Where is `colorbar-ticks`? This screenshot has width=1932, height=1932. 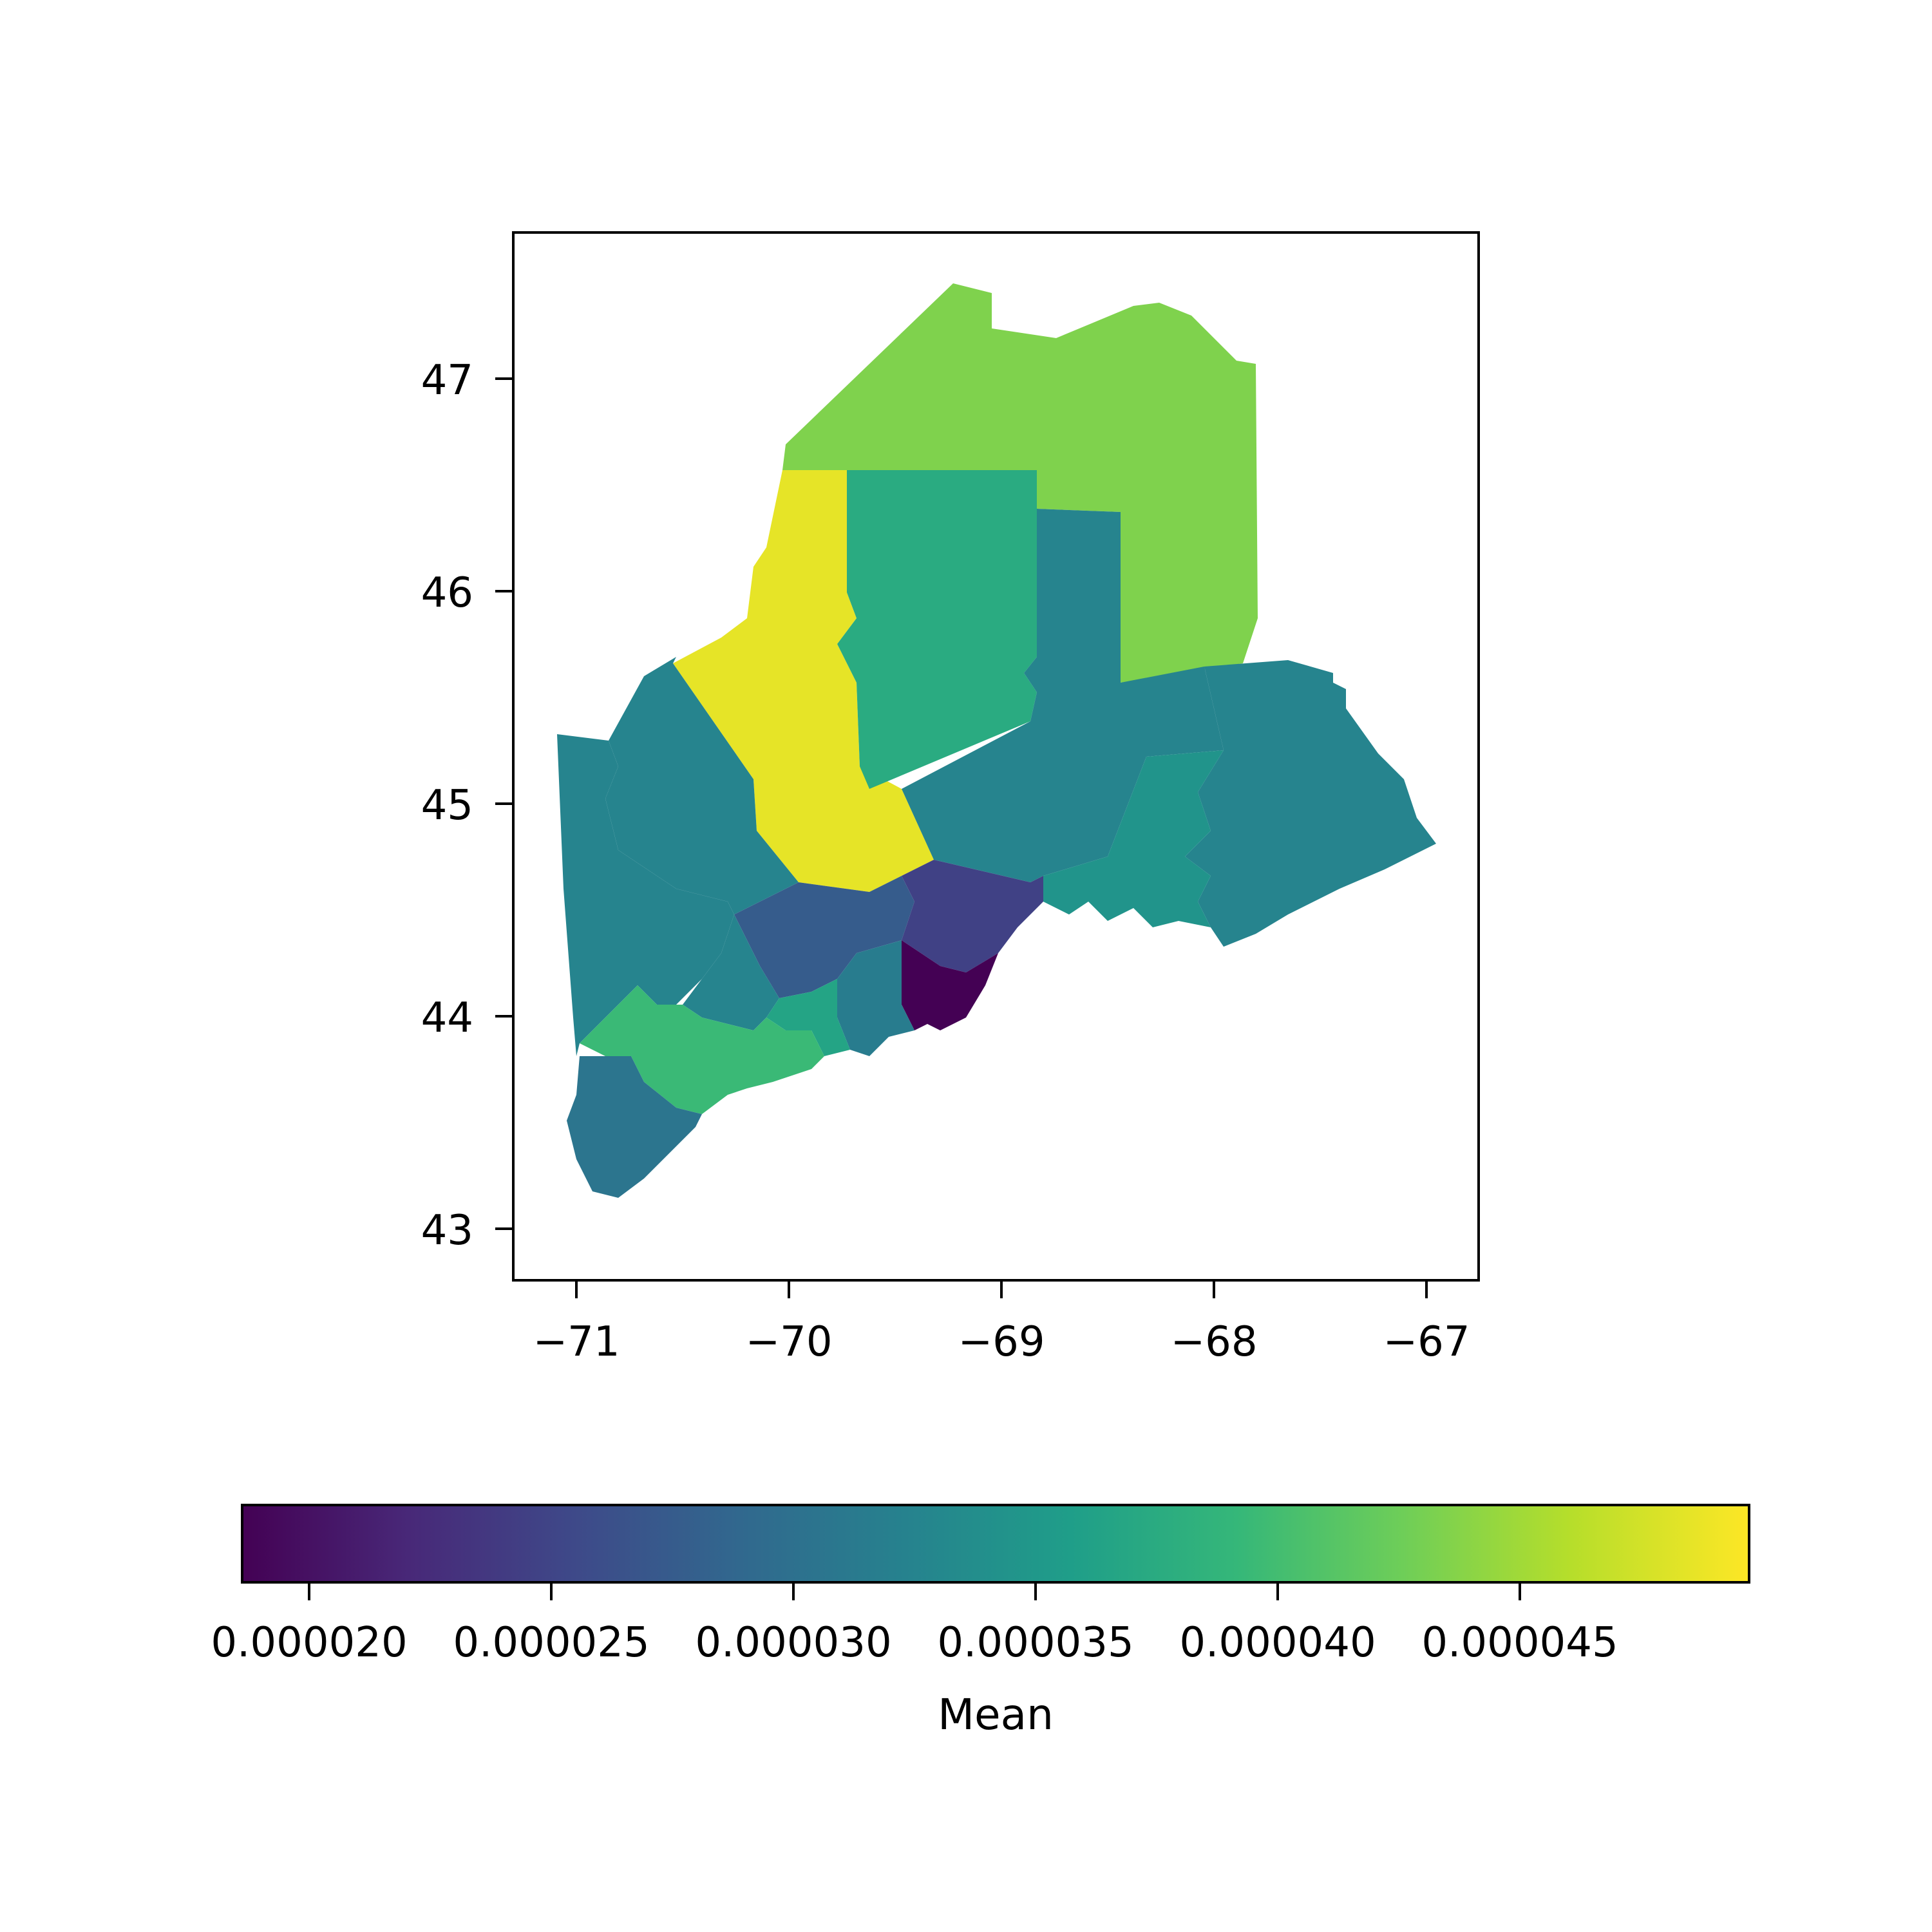
colorbar-ticks is located at coordinates (914, 1591).